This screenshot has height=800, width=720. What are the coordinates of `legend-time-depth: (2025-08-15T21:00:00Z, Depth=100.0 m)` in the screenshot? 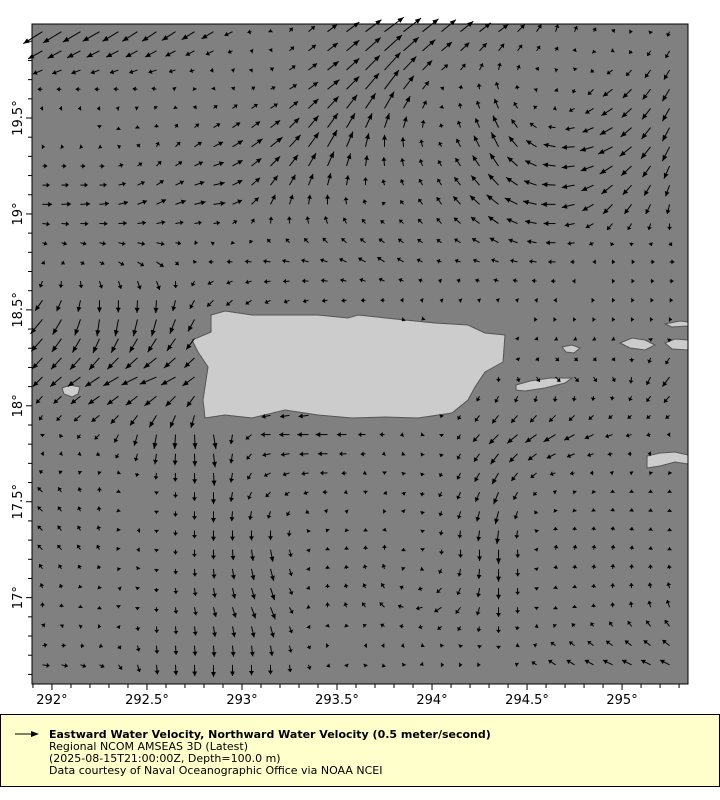 It's located at (165, 758).